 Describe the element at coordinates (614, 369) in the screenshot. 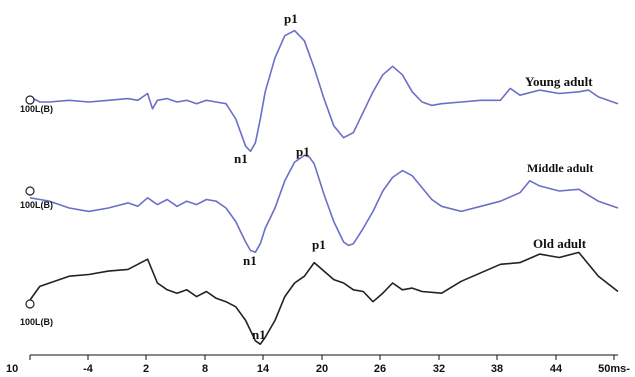

I see `x-tick-label: 50ms-` at that location.